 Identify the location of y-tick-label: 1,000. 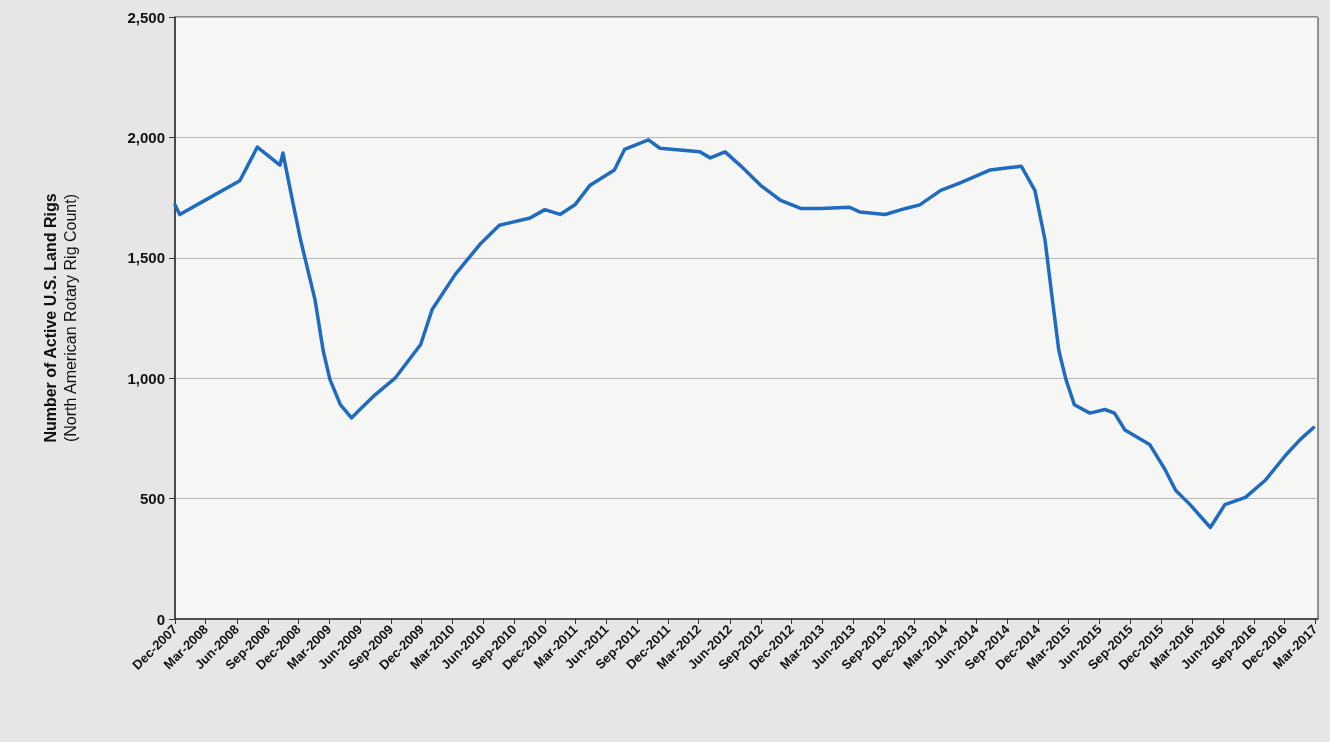
(146, 378).